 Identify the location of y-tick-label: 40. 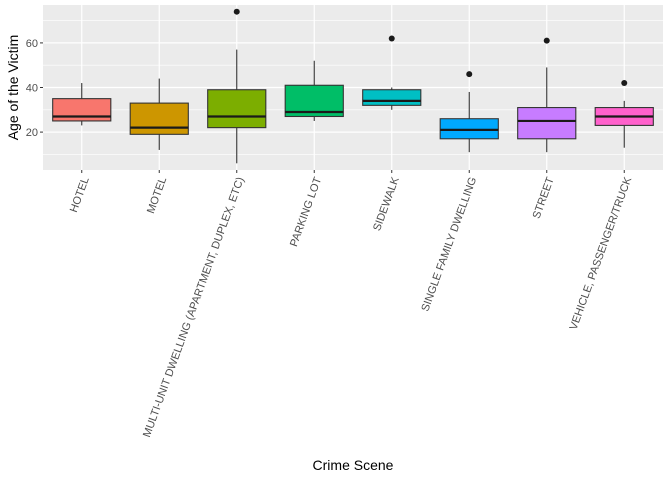
(32, 89).